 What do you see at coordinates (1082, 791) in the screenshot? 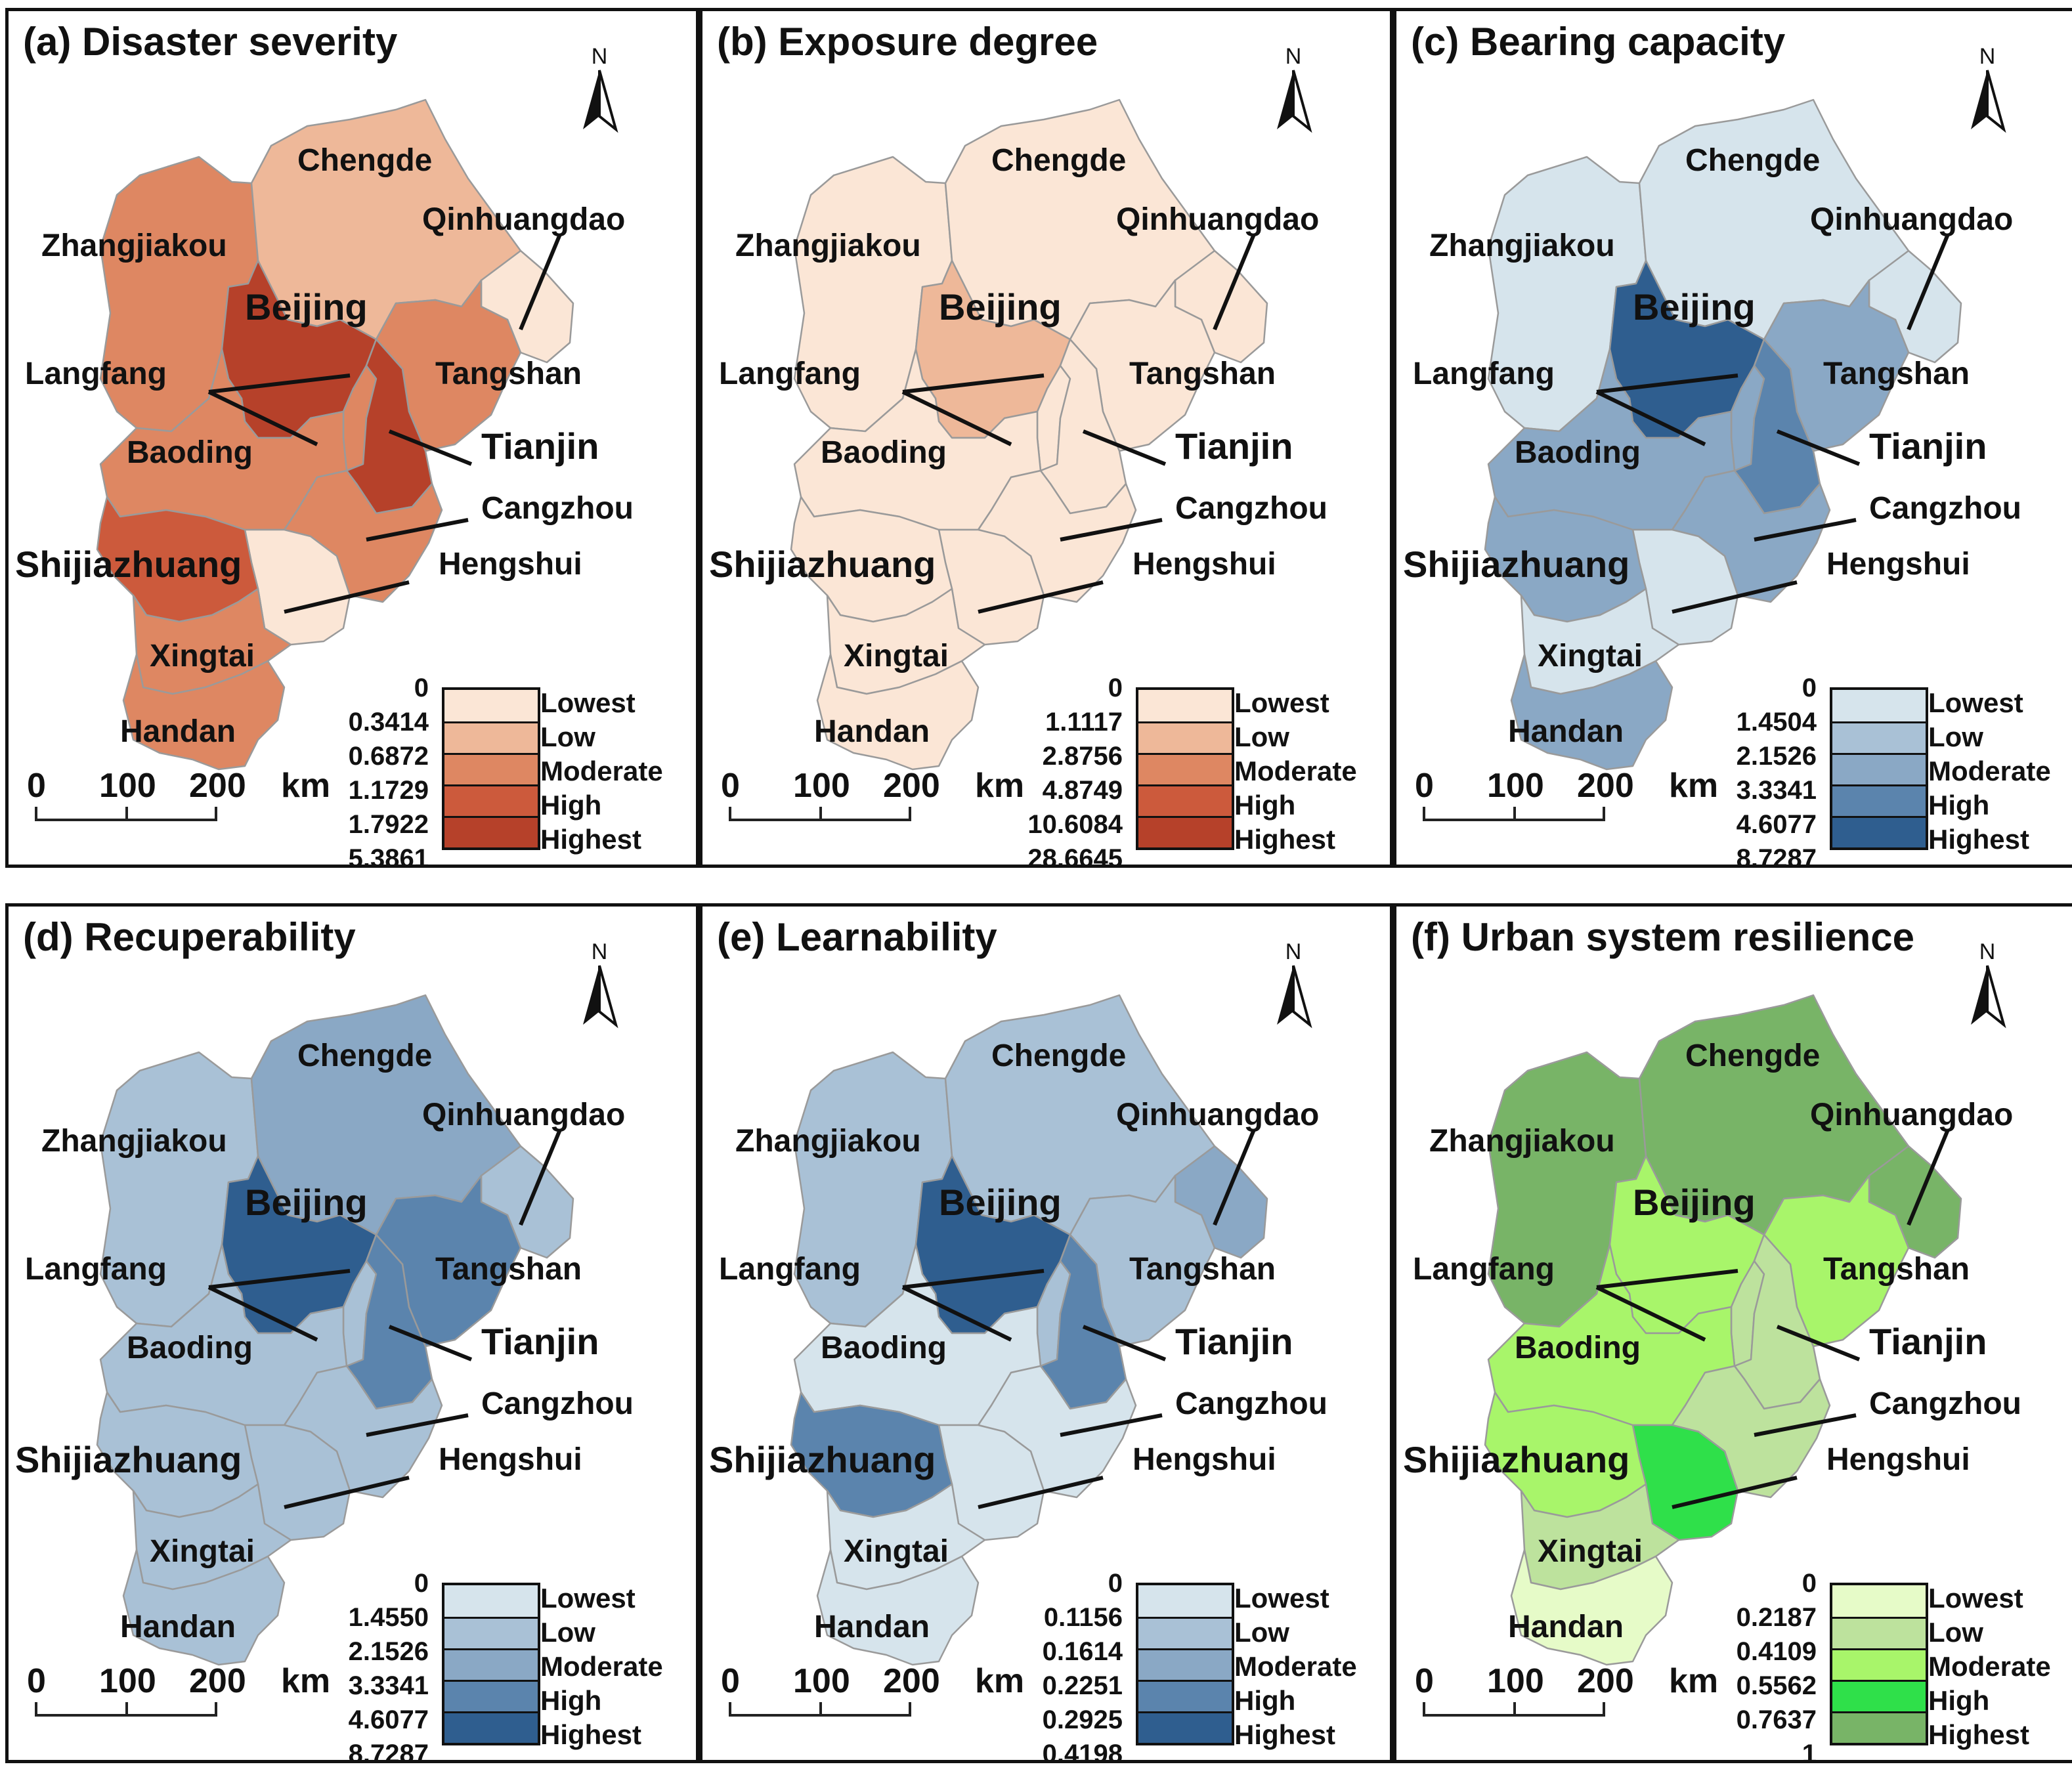
I see `legend-break-value: 4.8749` at bounding box center [1082, 791].